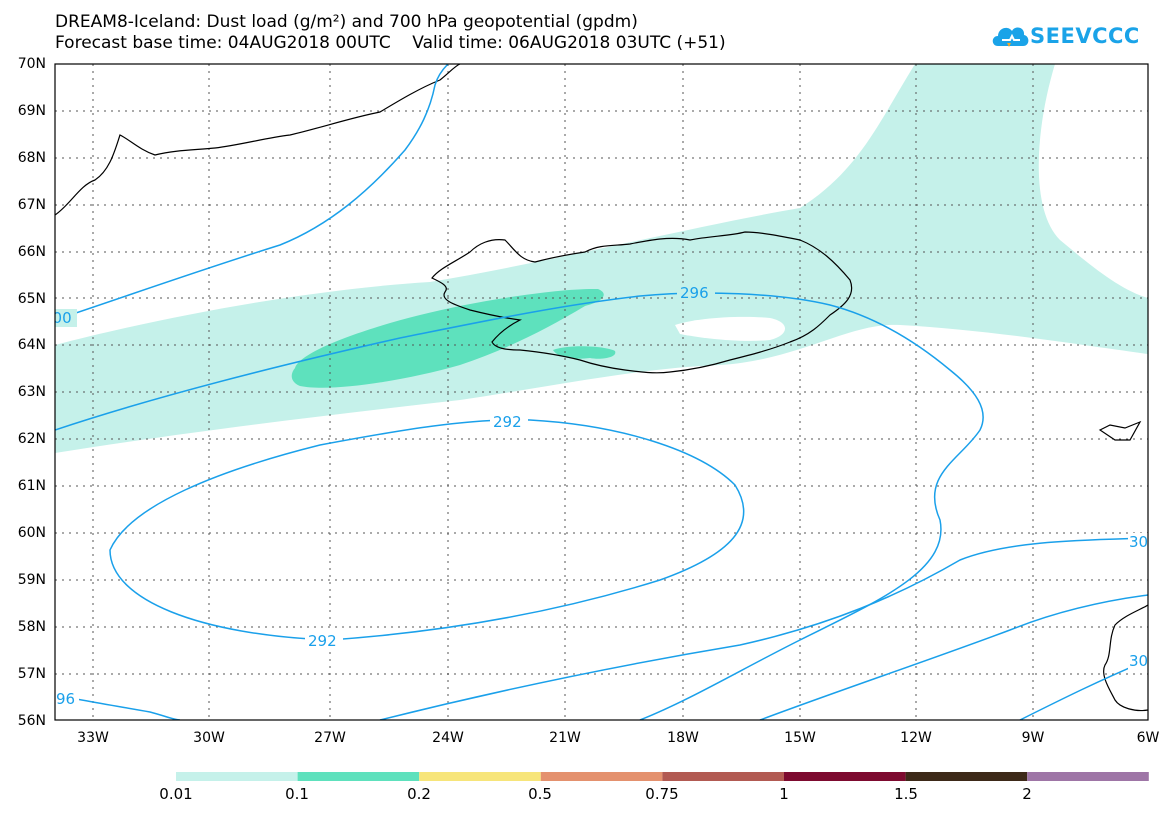 The height and width of the screenshot is (815, 1175). What do you see at coordinates (31, 157) in the screenshot?
I see `lat-label: 68N` at bounding box center [31, 157].